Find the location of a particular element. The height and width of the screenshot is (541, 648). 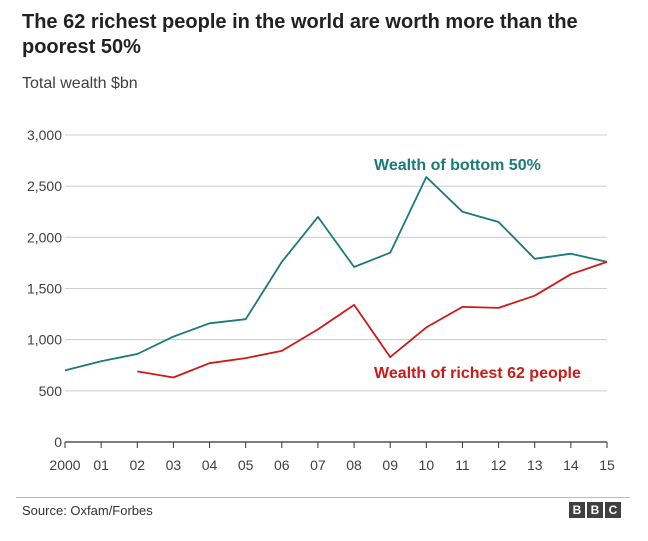

bbc-logo-letter: C is located at coordinates (613, 510).